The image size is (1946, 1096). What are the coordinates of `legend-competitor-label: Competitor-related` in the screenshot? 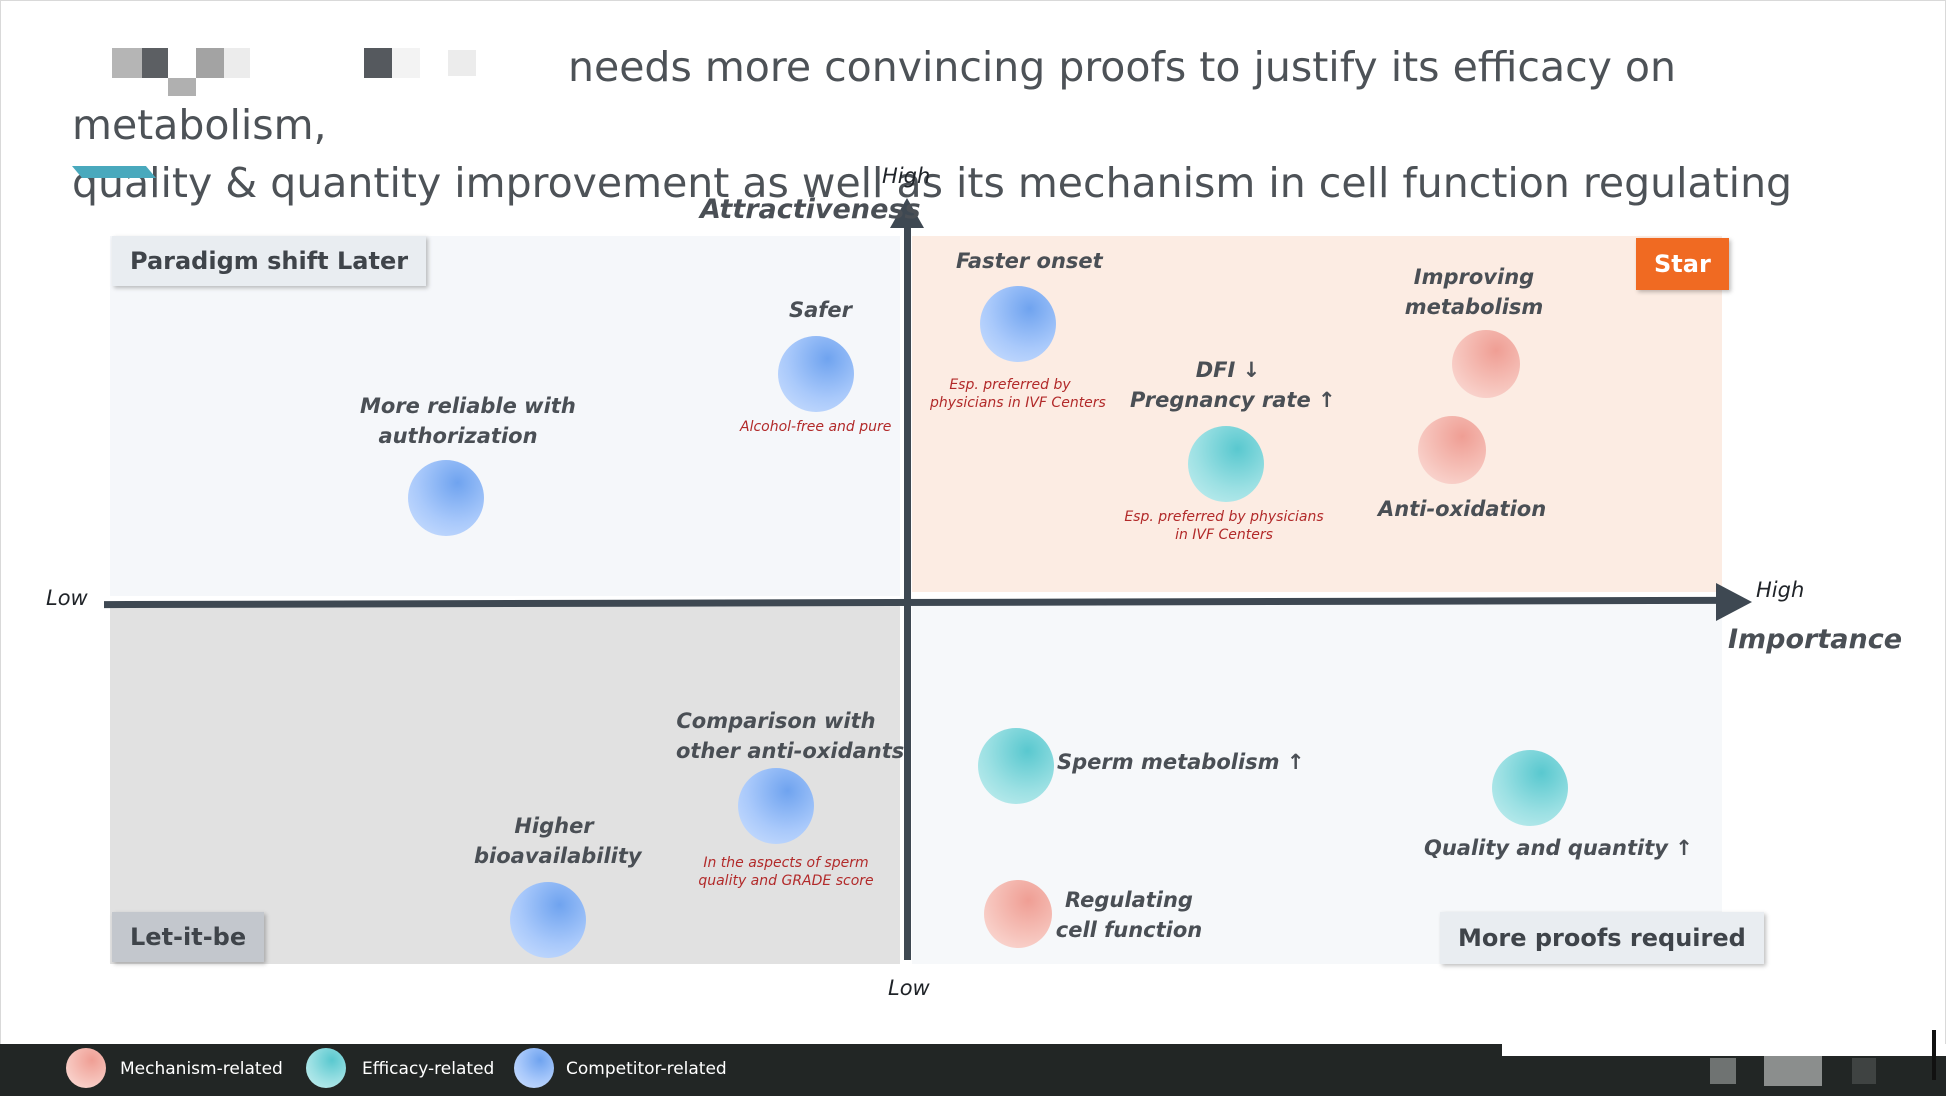 It's located at (646, 1069).